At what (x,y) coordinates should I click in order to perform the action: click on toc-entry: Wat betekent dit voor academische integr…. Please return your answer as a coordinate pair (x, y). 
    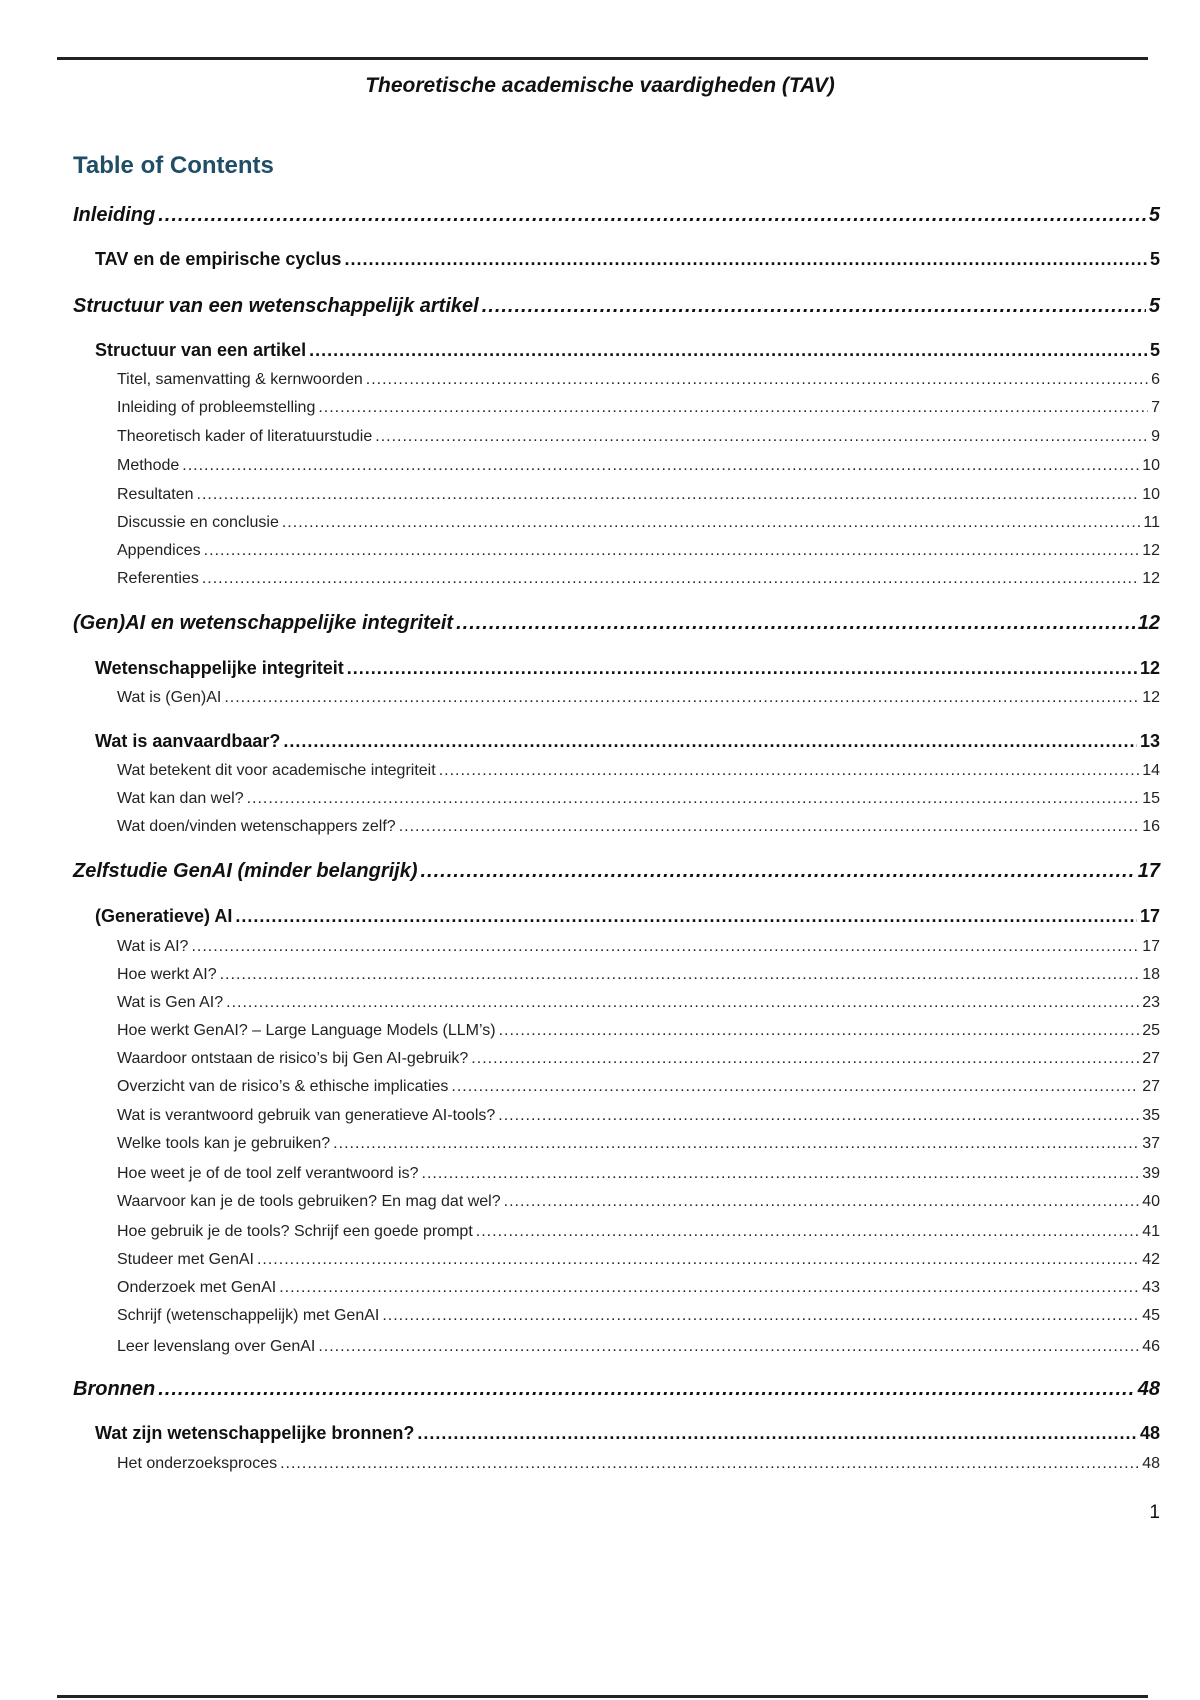
    Looking at the image, I should click on (638, 771).